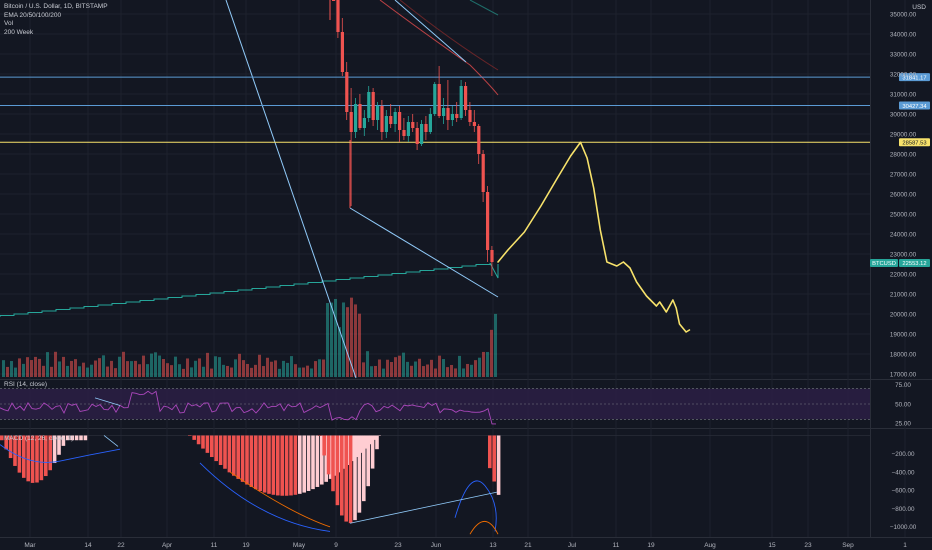 Image resolution: width=932 pixels, height=550 pixels. I want to click on price-tick-label: 25000.00, so click(903, 214).